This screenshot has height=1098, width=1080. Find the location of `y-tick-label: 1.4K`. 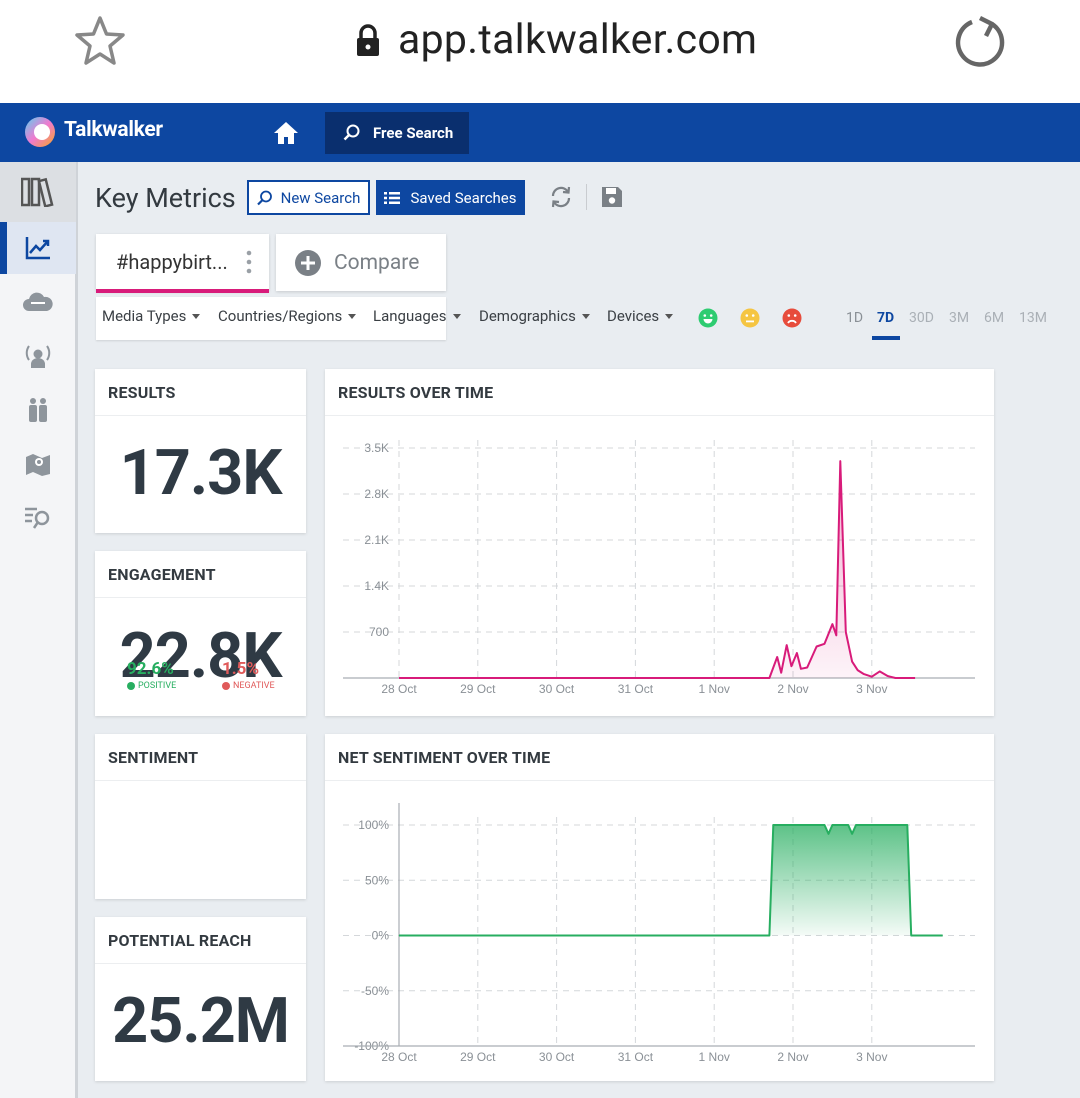

y-tick-label: 1.4K is located at coordinates (376, 586).